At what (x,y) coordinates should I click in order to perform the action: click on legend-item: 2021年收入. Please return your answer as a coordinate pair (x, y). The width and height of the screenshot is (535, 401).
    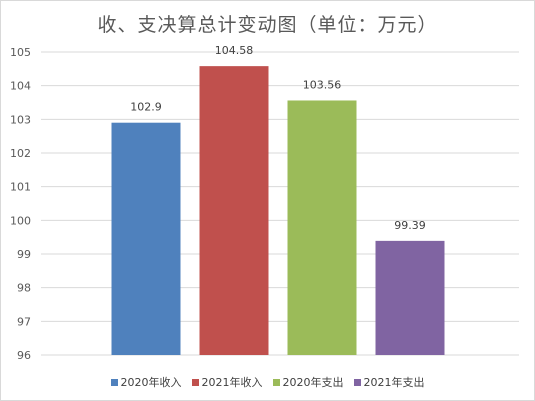
    Looking at the image, I should click on (227, 382).